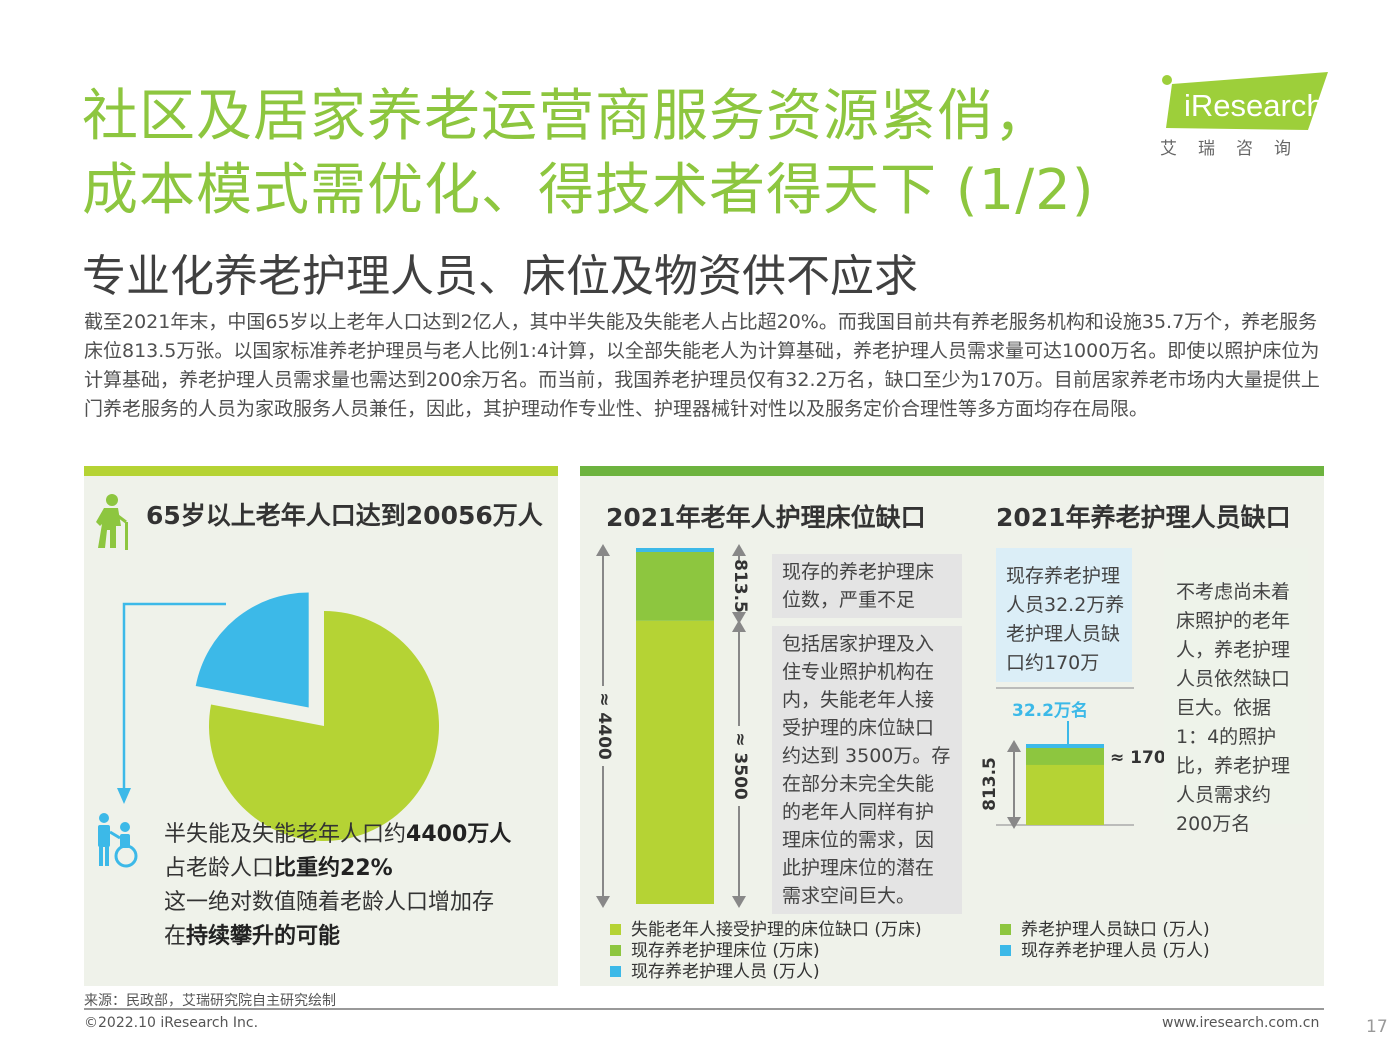  Describe the element at coordinates (740, 766) in the screenshot. I see `label-3500: ≈ 3500` at that location.